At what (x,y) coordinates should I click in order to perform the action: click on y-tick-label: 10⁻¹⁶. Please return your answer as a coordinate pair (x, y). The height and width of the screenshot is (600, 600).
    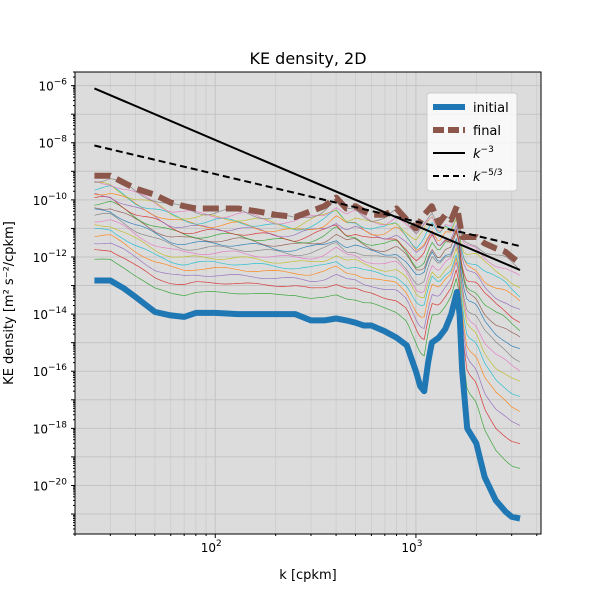
    Looking at the image, I should click on (50, 371).